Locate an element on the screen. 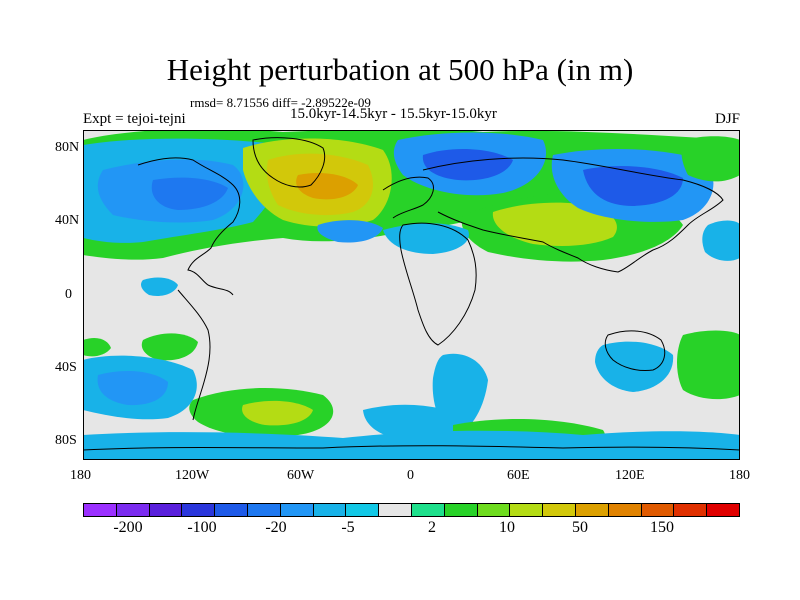  y-tick-label: 0 is located at coordinates (68, 294).